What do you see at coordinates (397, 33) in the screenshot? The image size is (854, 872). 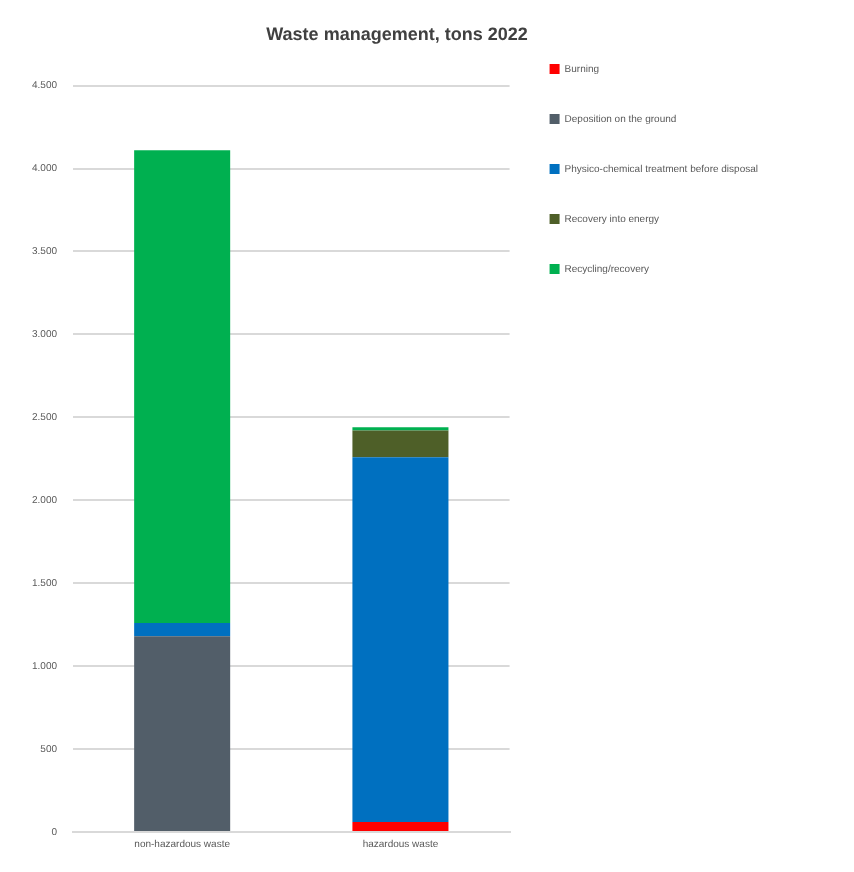 I see `chart-title: Waste management, tons 2022` at bounding box center [397, 33].